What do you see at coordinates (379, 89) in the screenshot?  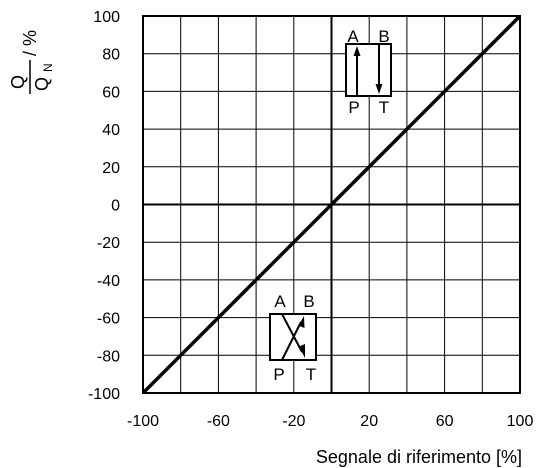 I see `valve-parallel-arrowhead-down-icon` at bounding box center [379, 89].